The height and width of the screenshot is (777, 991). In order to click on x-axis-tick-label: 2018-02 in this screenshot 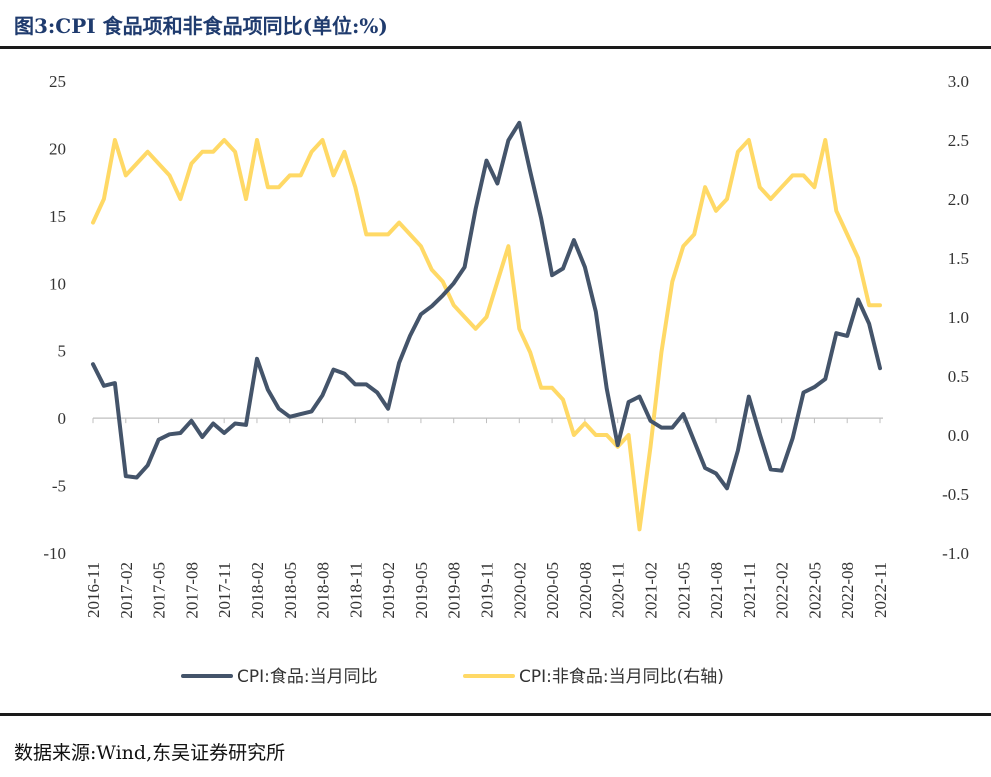, I will do `click(257, 590)`.